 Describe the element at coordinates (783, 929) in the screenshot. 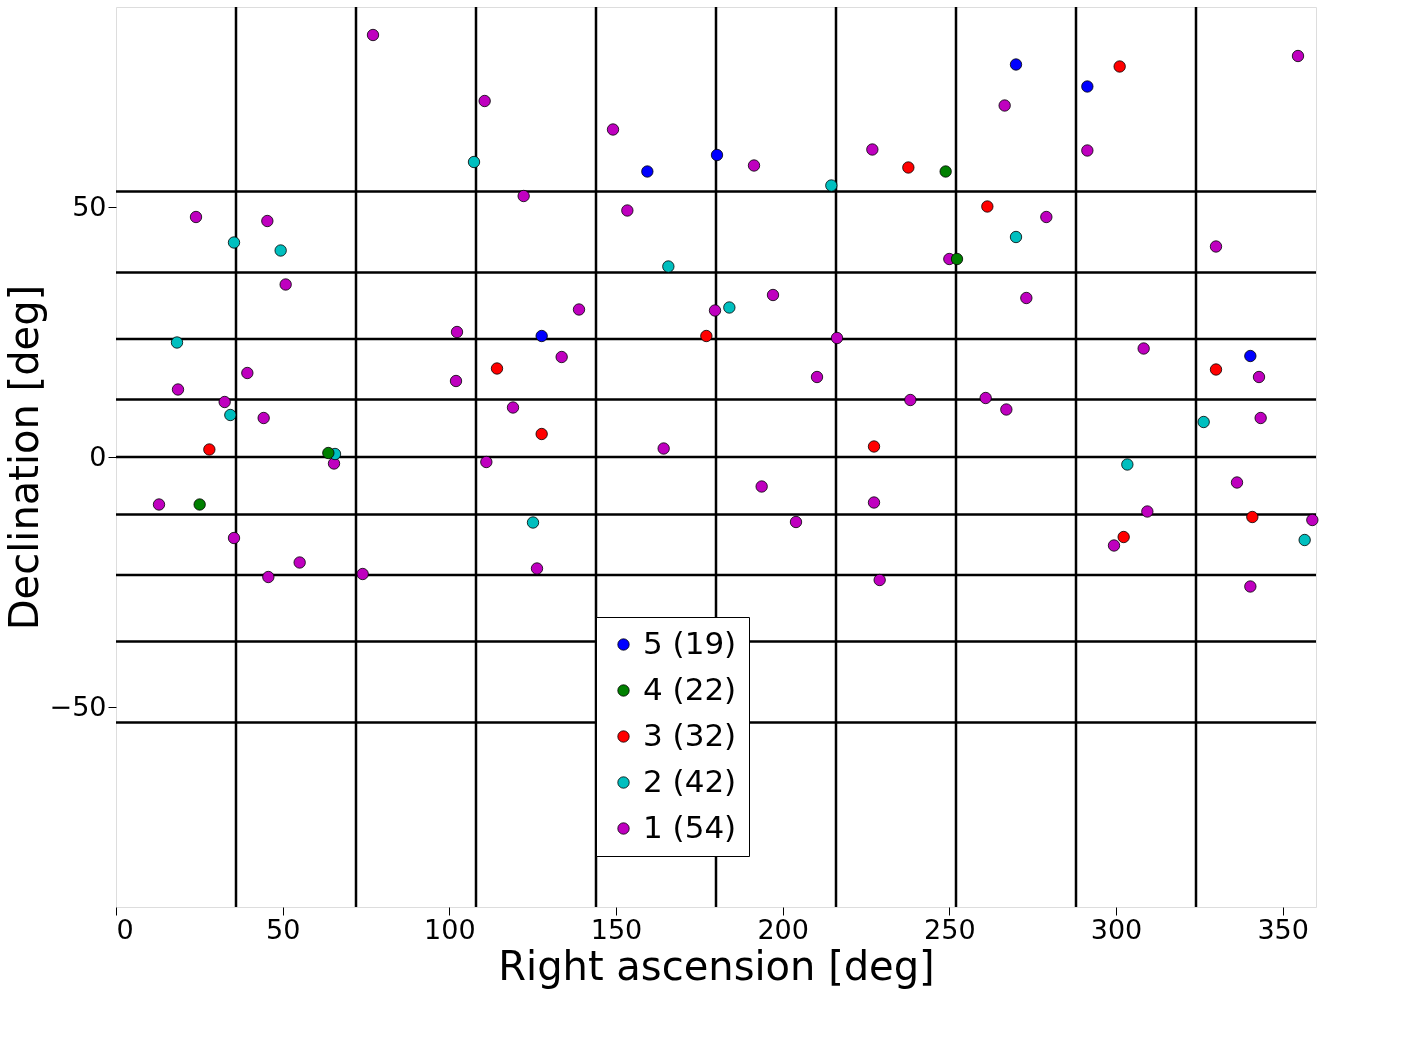

I see `x-tick-label: 200` at that location.